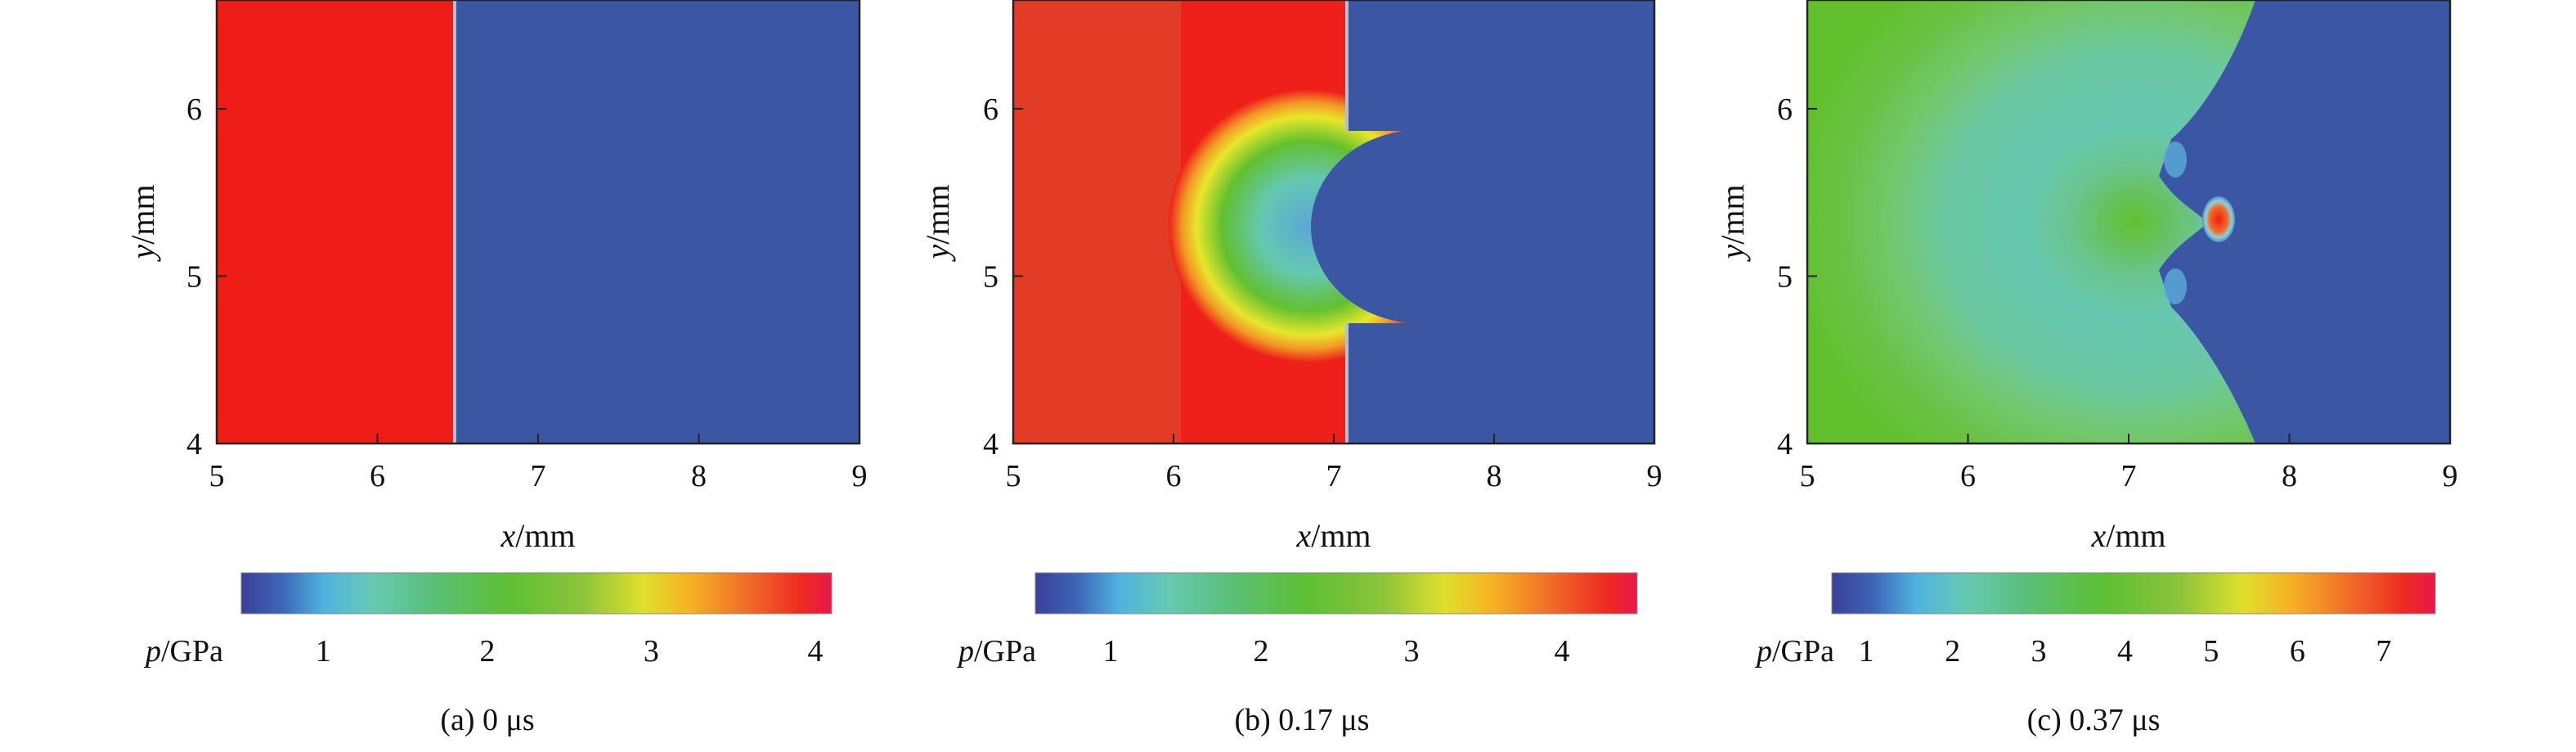 The image size is (2576, 752). What do you see at coordinates (2297, 651) in the screenshot?
I see `colorbar-tick-label: 6` at bounding box center [2297, 651].